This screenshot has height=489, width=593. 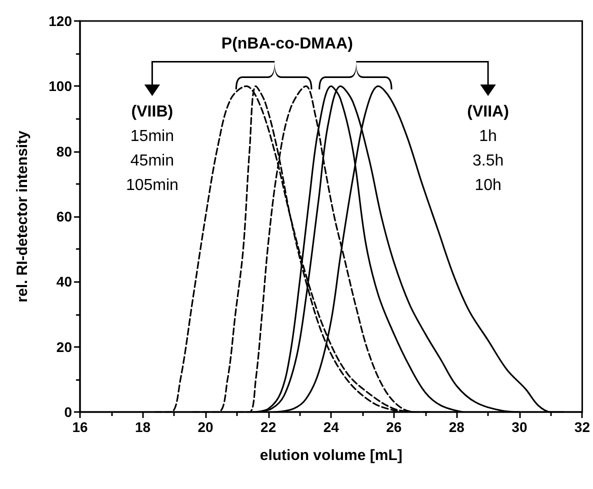 I want to click on x-tick-label: 30, so click(x=520, y=427).